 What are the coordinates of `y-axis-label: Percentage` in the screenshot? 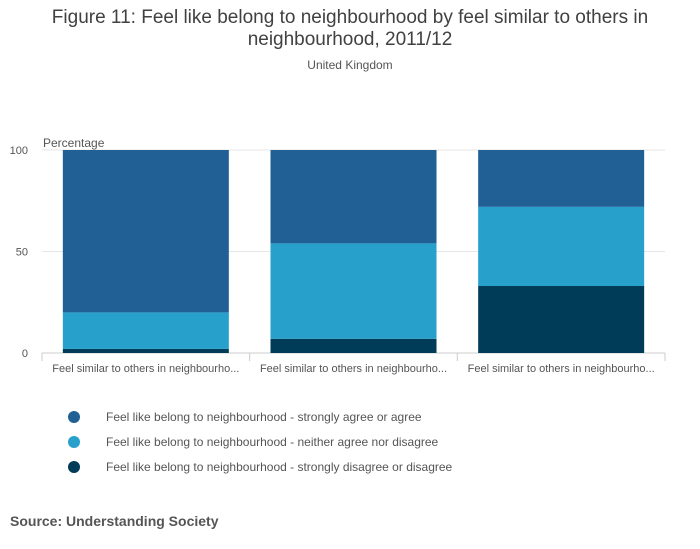 It's located at (74, 143).